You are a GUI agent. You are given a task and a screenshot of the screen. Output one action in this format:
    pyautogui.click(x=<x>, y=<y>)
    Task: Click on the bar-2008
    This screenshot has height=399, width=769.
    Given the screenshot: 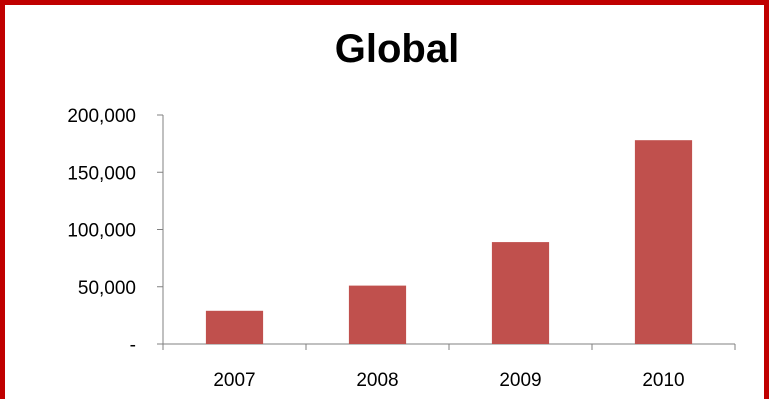 What is the action you would take?
    pyautogui.click(x=377, y=314)
    